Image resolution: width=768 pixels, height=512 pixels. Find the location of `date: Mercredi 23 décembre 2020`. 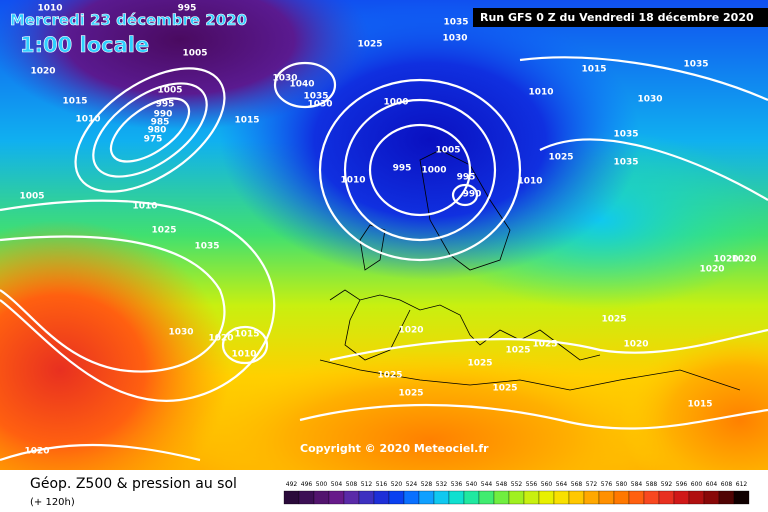

date: Mercredi 23 décembre 2020 is located at coordinates (128, 20).